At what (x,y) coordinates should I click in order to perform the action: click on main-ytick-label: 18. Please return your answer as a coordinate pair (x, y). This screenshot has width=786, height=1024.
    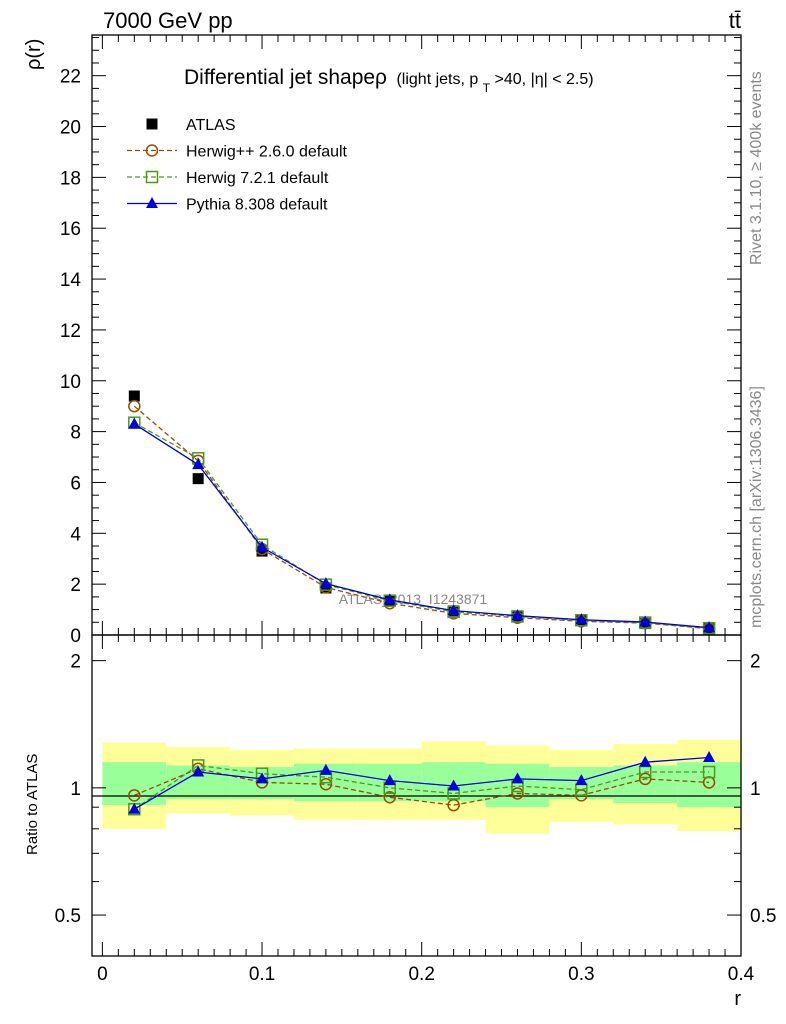
    Looking at the image, I should click on (70, 178).